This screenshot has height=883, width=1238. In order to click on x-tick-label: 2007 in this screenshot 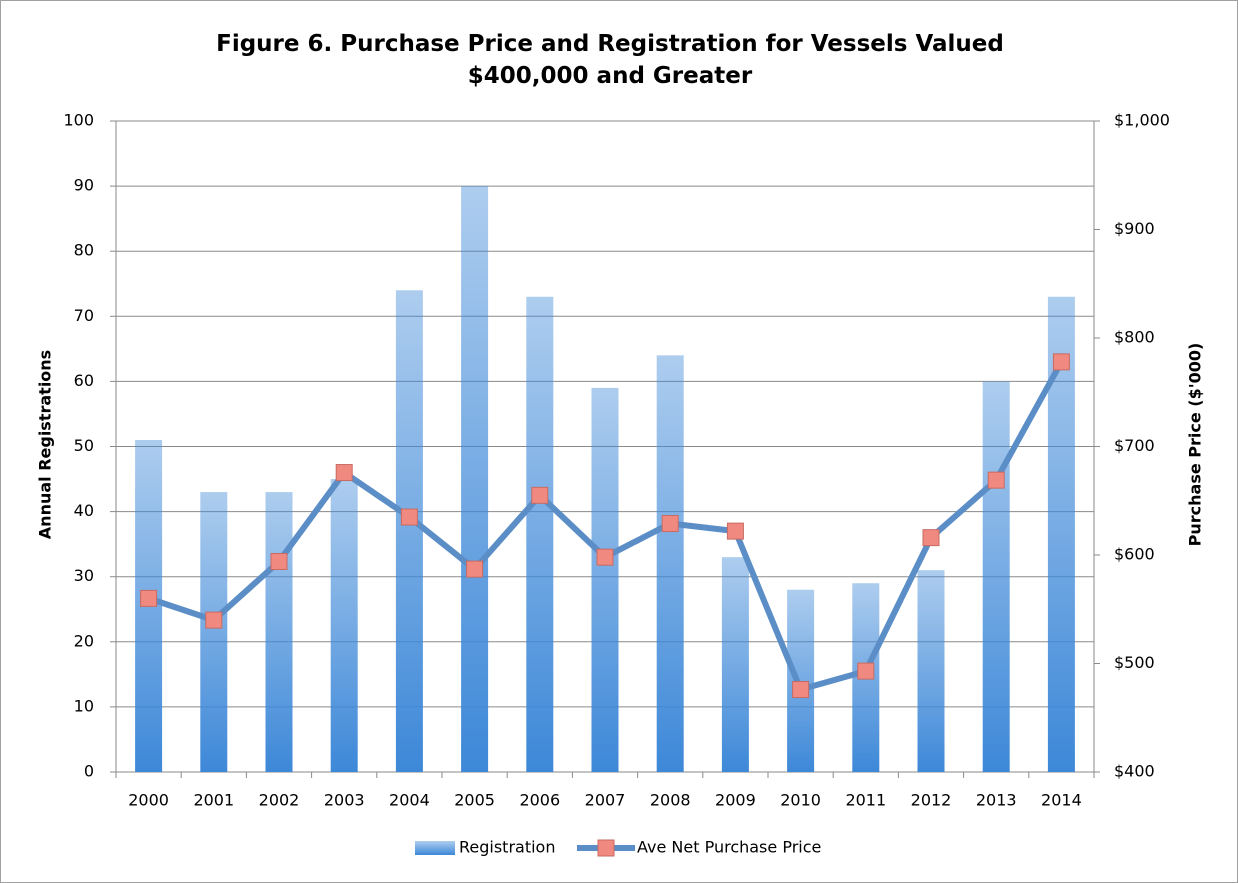, I will do `click(605, 800)`.